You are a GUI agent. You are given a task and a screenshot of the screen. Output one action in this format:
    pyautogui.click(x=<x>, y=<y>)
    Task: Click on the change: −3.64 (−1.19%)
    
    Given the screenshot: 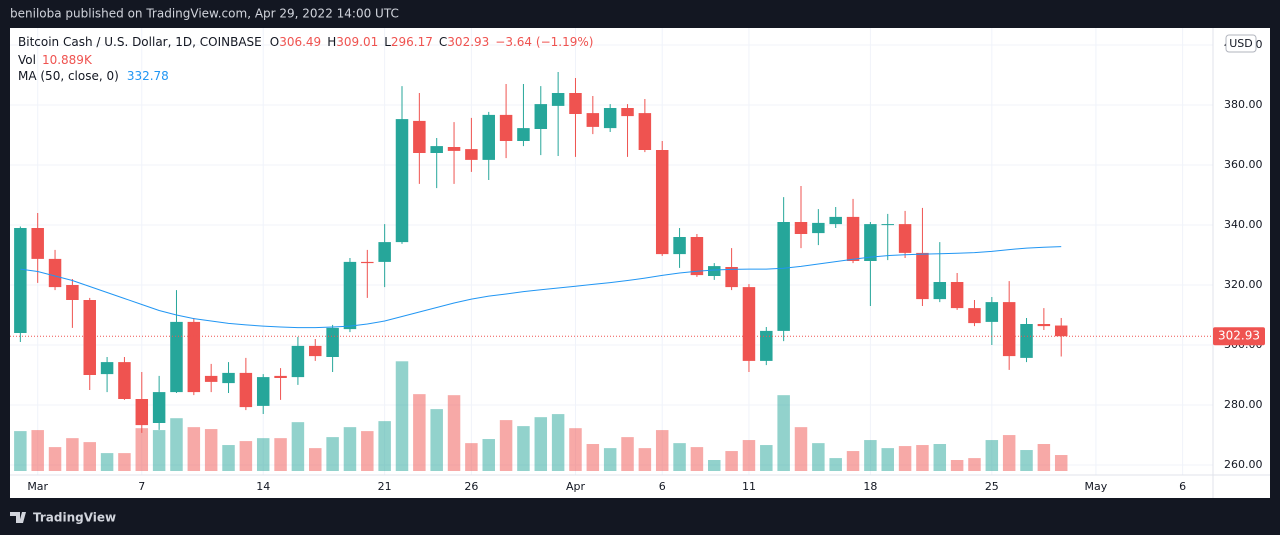 What is the action you would take?
    pyautogui.click(x=544, y=42)
    